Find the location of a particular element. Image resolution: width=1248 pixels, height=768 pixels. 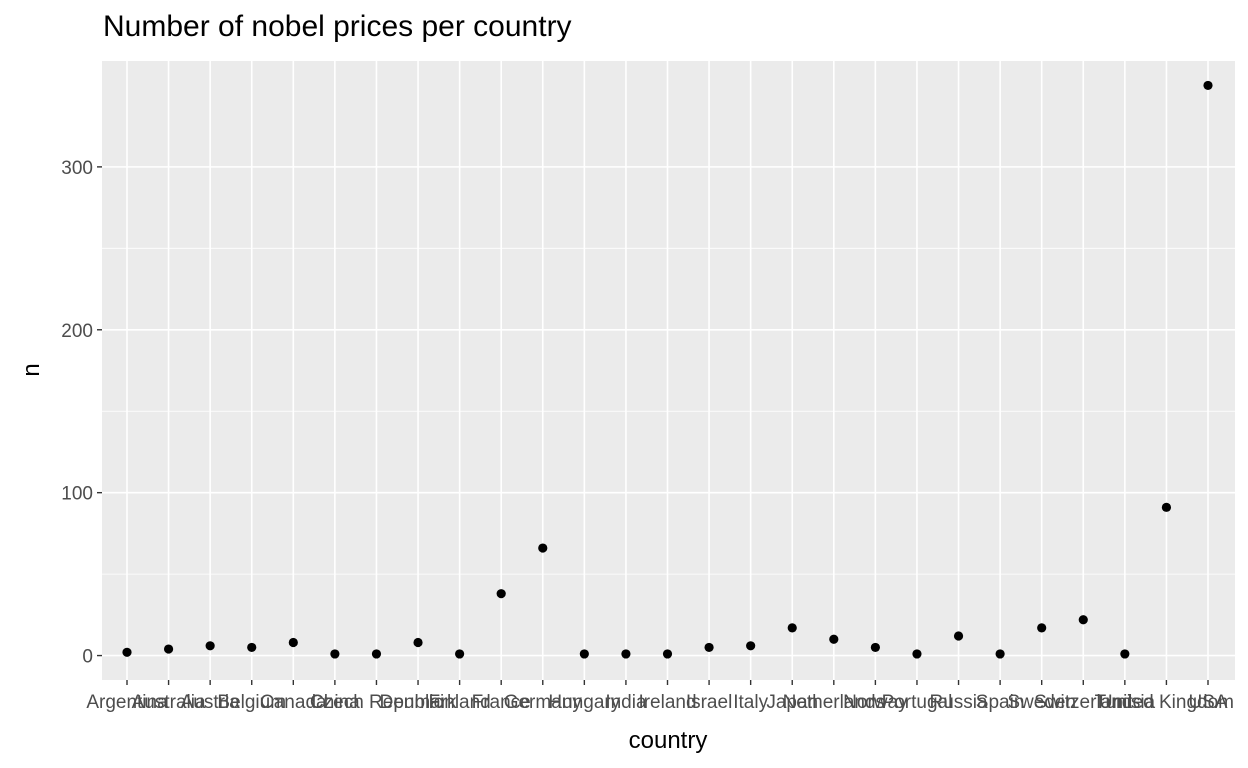

x-tick-label: Spain is located at coordinates (1000, 702).